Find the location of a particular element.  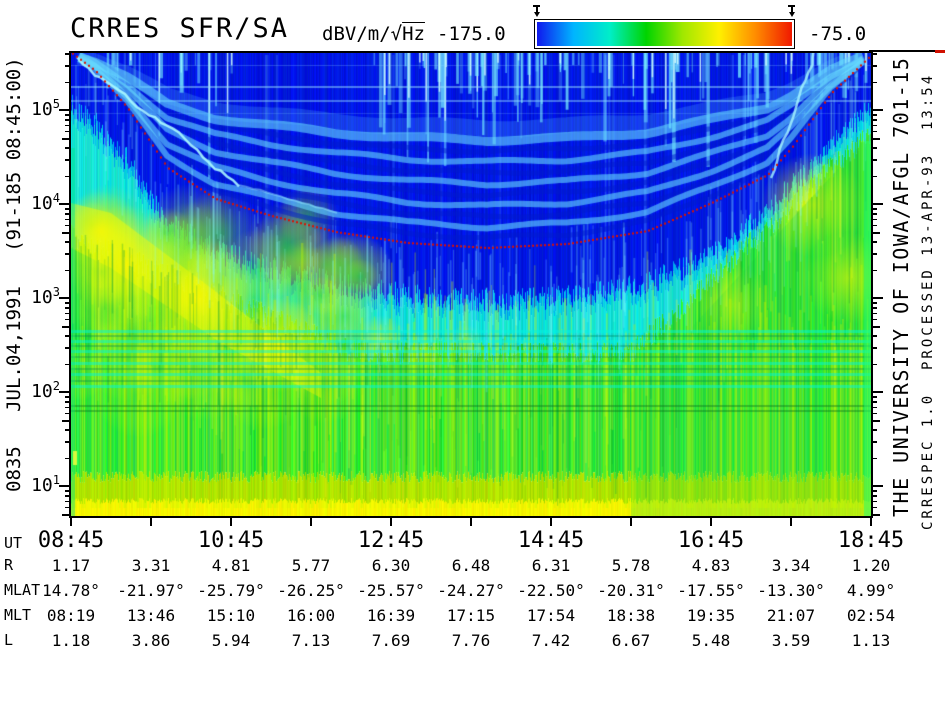

ephemeris-row-label: MLT is located at coordinates (18, 615).